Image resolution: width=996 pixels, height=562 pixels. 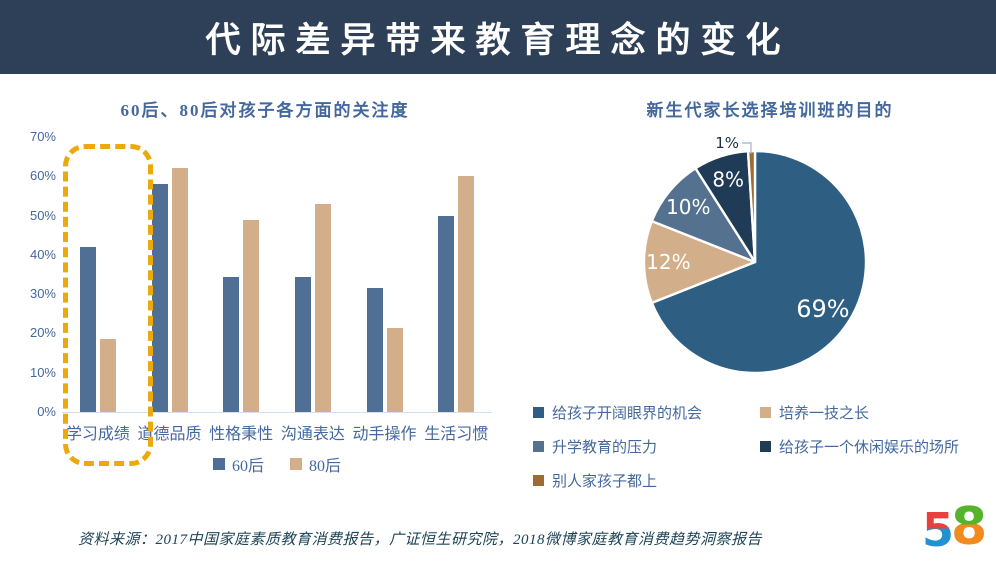 I want to click on legend-label: 80后, so click(x=325, y=466).